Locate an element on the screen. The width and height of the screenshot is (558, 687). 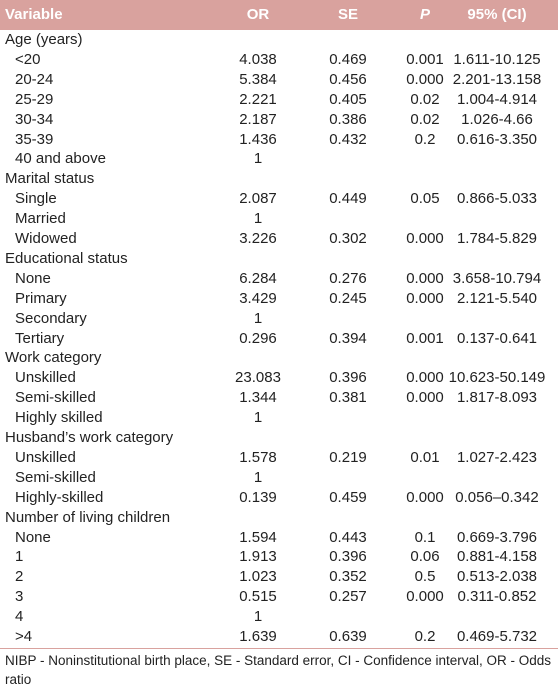
row-label: >4 is located at coordinates (24, 636).